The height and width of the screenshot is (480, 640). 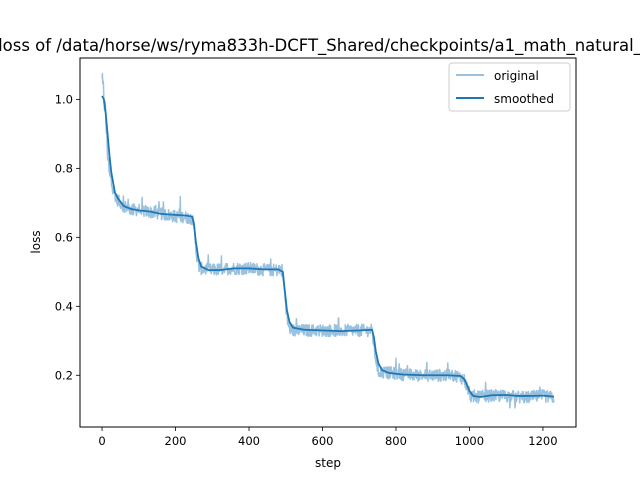 I want to click on y-tick-label: 0.4, so click(x=64, y=306).